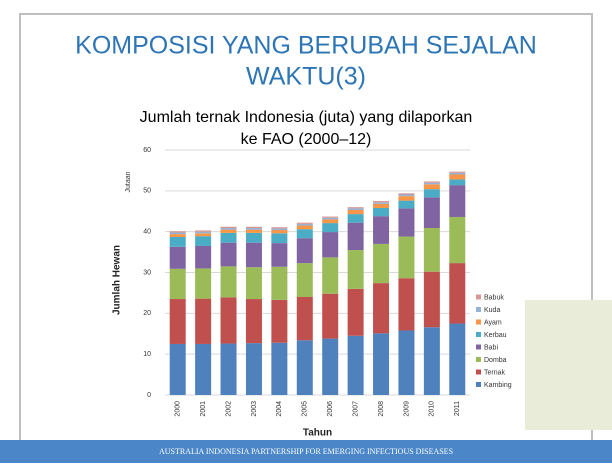 The height and width of the screenshot is (468, 612). Describe the element at coordinates (128, 181) in the screenshot. I see `unit-label: Jutaan` at that location.